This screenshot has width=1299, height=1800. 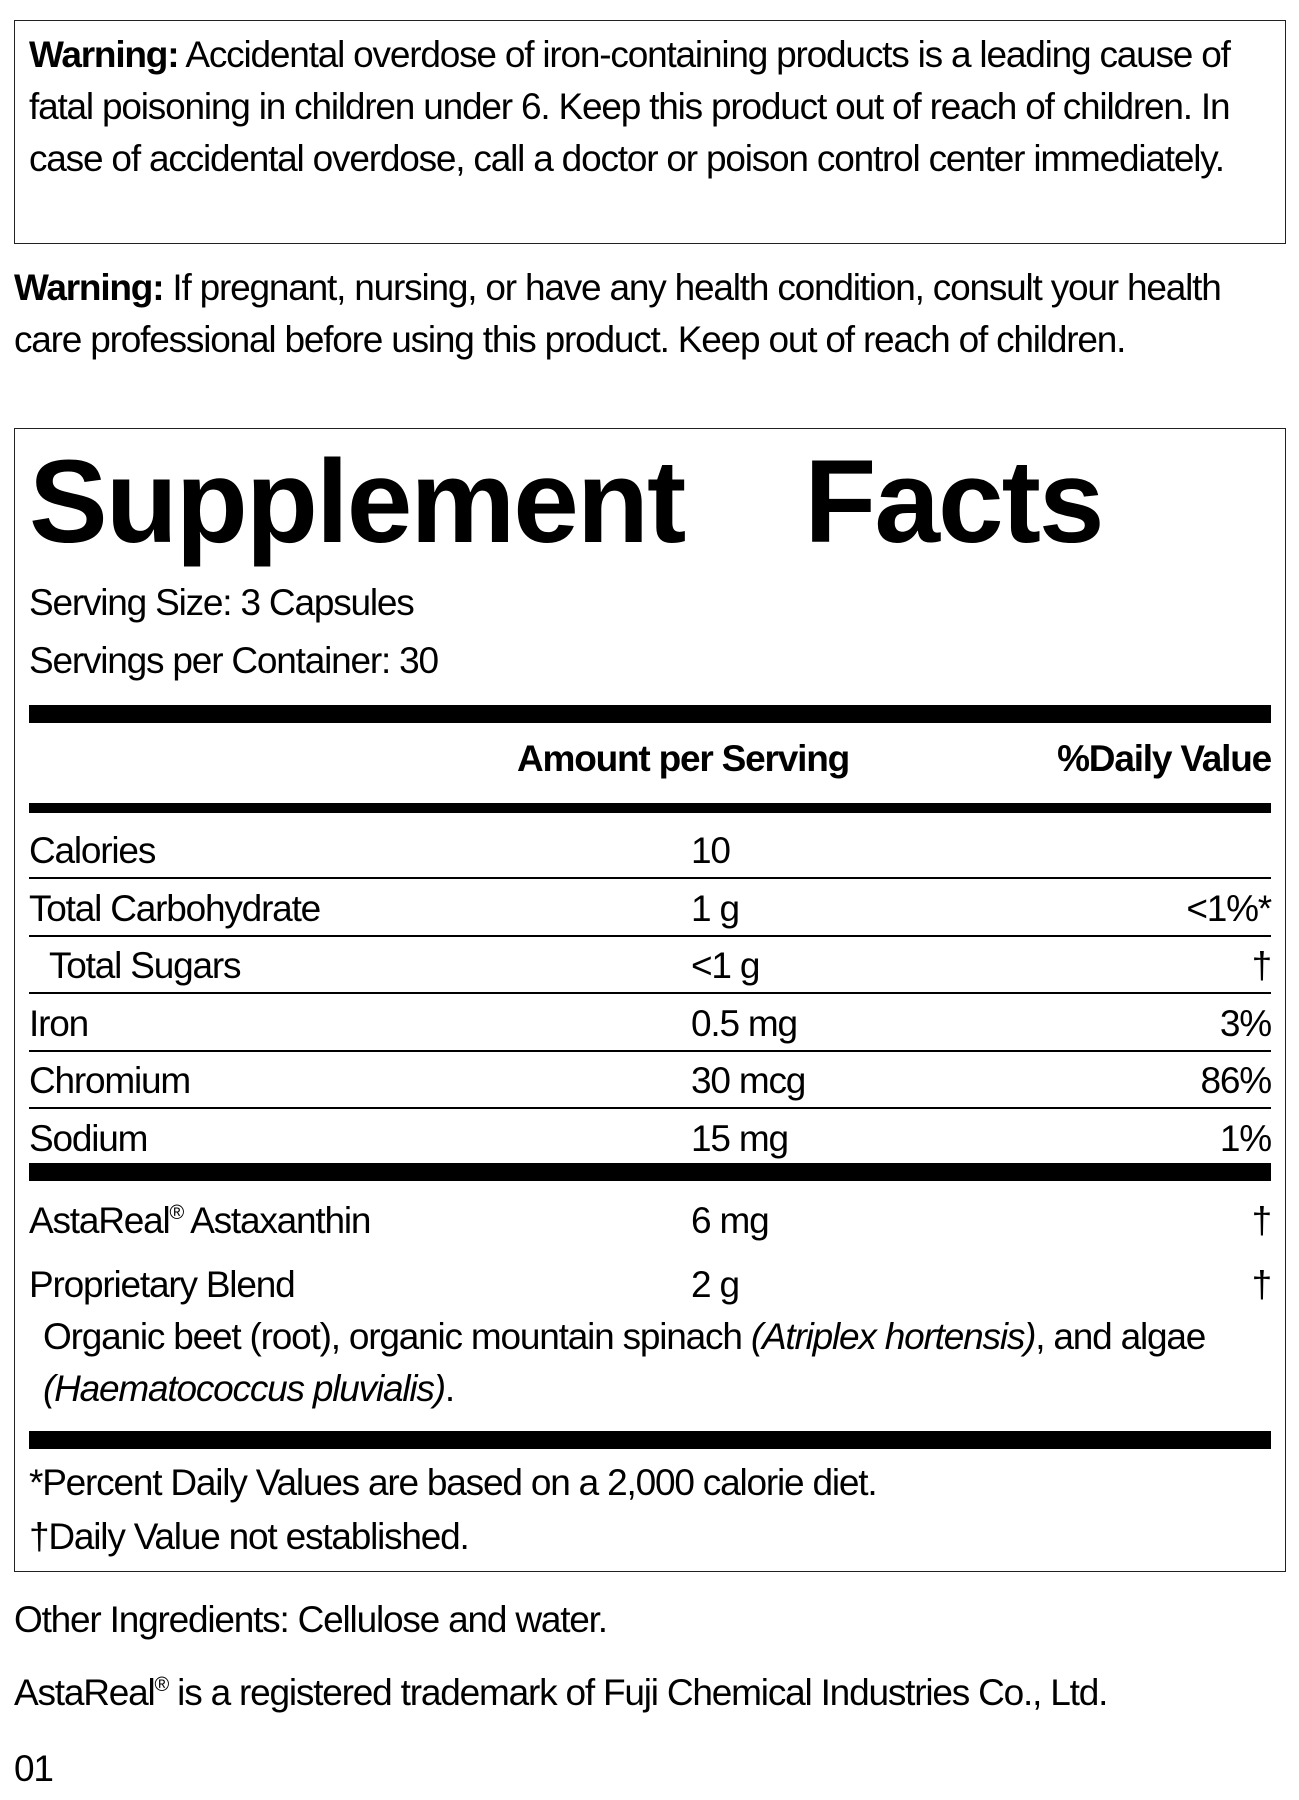 What do you see at coordinates (651, 966) in the screenshot?
I see `nutrient-row: Total Sugars <1 g †` at bounding box center [651, 966].